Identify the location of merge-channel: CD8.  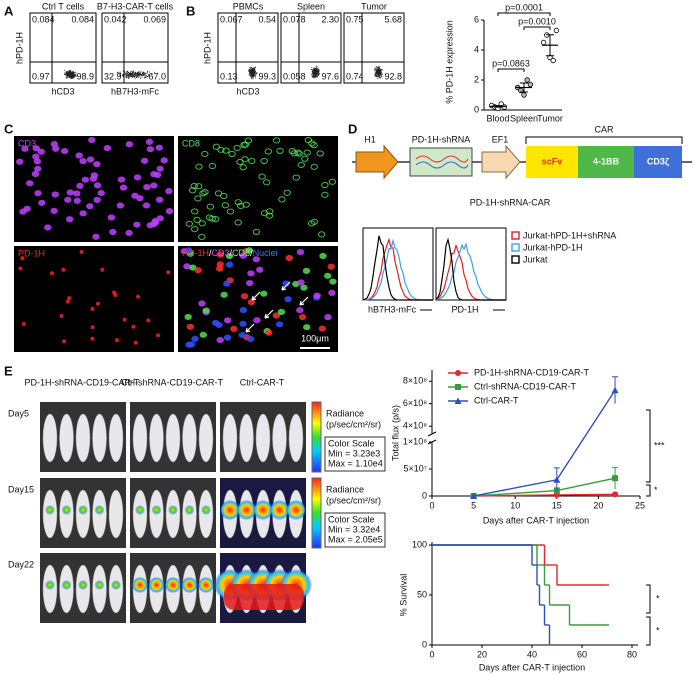
(241, 253).